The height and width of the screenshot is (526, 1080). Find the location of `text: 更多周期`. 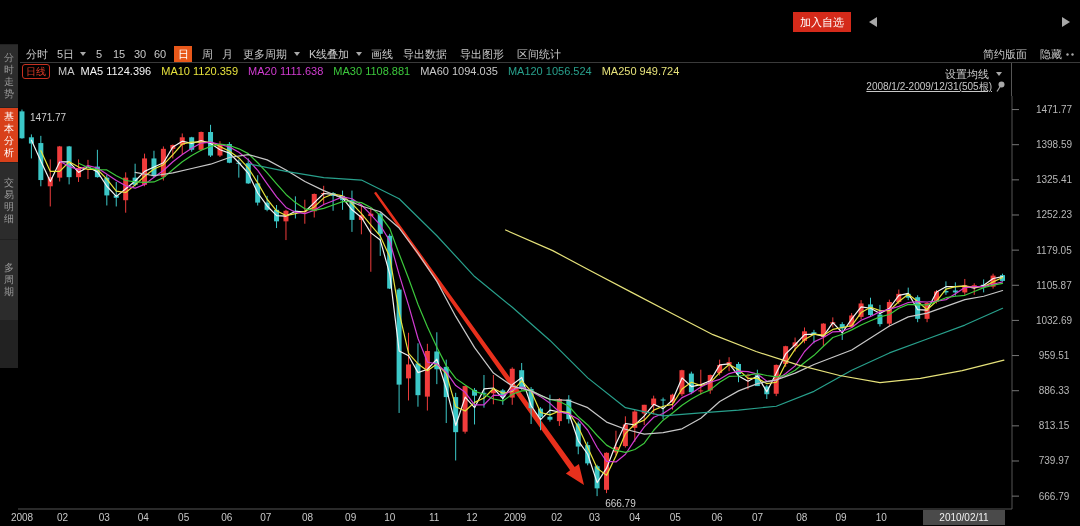

text: 更多周期 is located at coordinates (265, 54).